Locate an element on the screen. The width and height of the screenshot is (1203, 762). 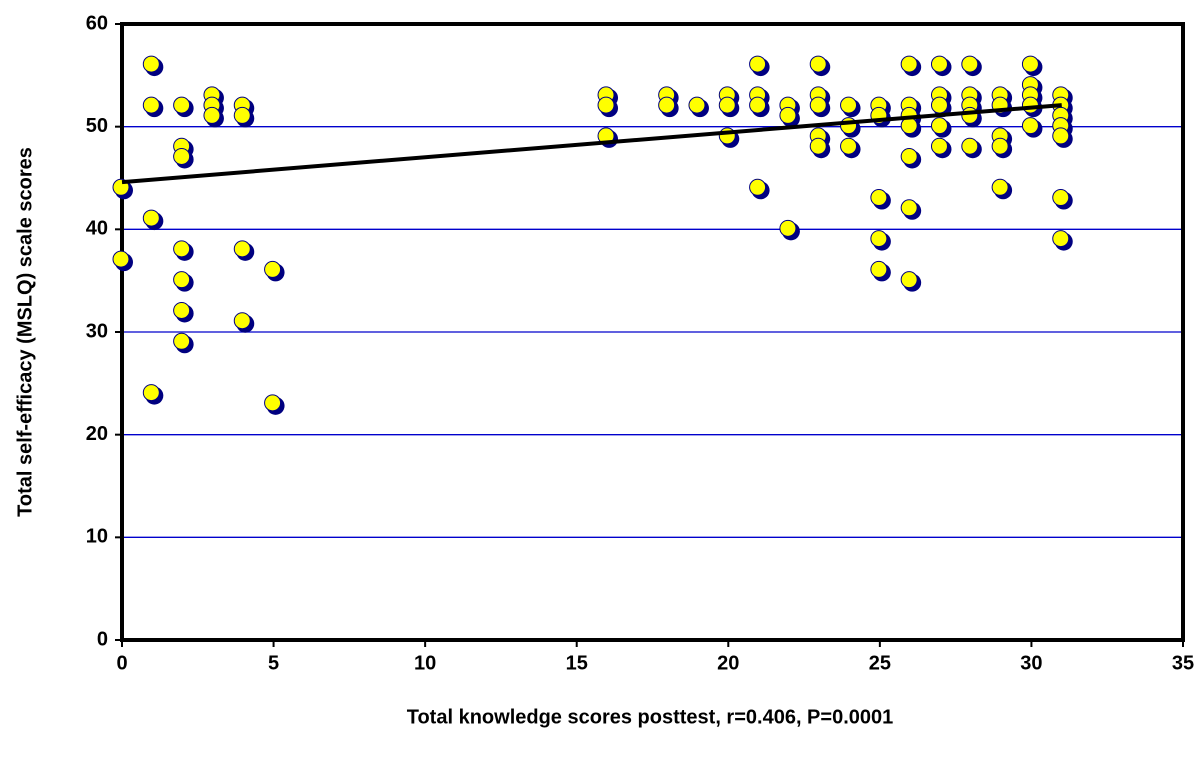
x-tick-label: 0 is located at coordinates (121, 663).